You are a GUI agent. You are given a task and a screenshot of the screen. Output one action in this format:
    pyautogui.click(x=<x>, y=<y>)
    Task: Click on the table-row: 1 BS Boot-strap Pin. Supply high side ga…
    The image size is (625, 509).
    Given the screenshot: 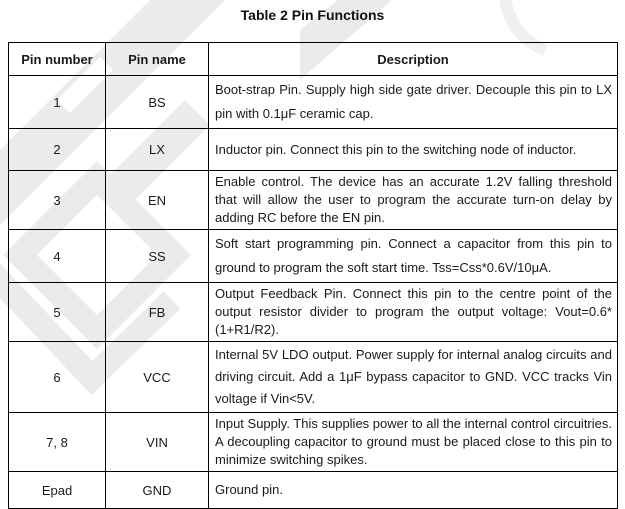 What is the action you would take?
    pyautogui.click(x=313, y=102)
    